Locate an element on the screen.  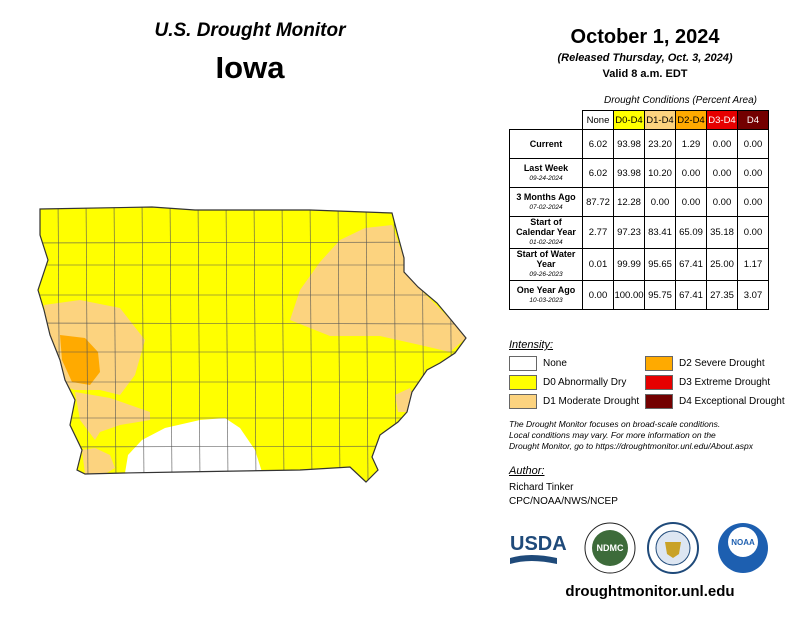
row-date: 10-03-2023 is located at coordinates (546, 300).